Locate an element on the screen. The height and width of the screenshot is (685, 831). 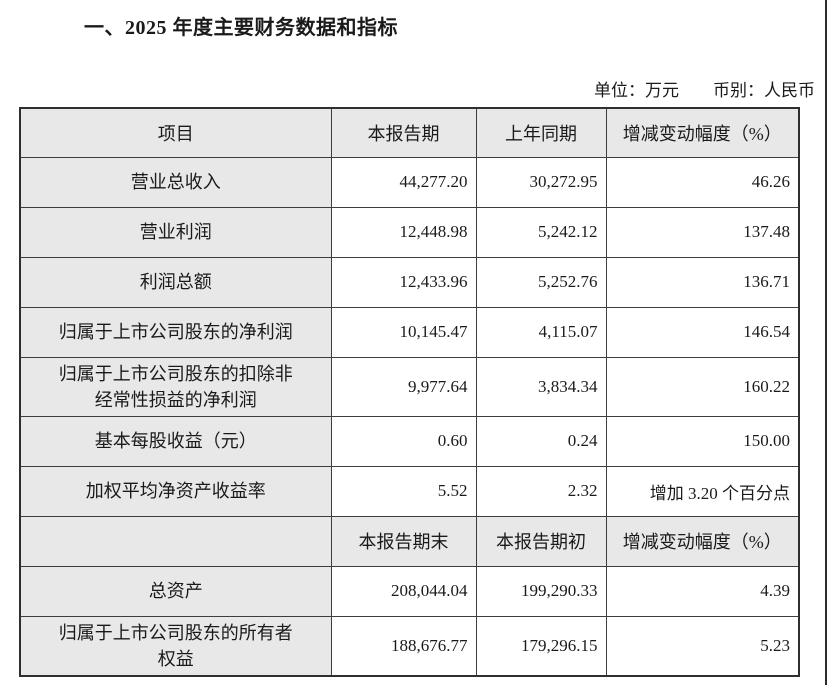
item-cell: 利润总额 is located at coordinates (175, 282).